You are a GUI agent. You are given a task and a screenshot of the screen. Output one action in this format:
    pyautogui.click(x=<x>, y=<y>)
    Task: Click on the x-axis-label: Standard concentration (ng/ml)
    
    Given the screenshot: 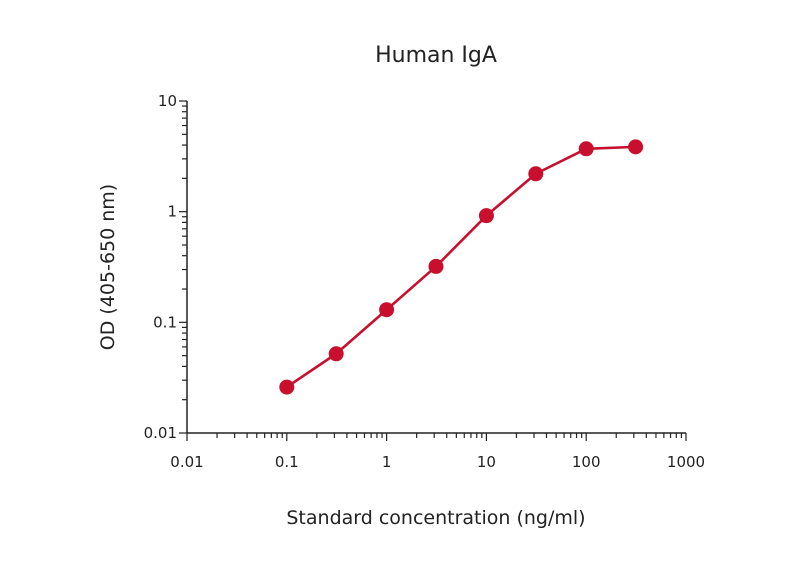 What is the action you would take?
    pyautogui.click(x=435, y=518)
    